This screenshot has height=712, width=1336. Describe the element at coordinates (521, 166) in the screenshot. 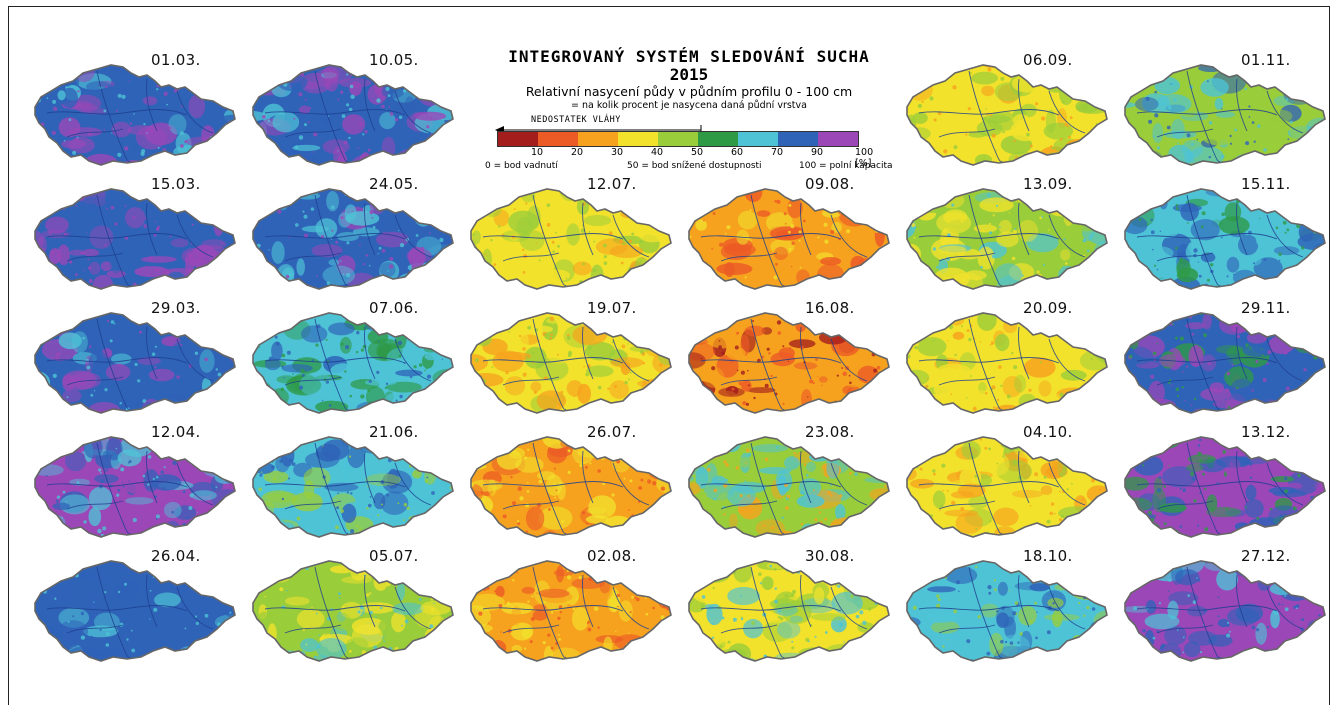

I see `legend-def-zero: 0 = bod vadnutí` at that location.